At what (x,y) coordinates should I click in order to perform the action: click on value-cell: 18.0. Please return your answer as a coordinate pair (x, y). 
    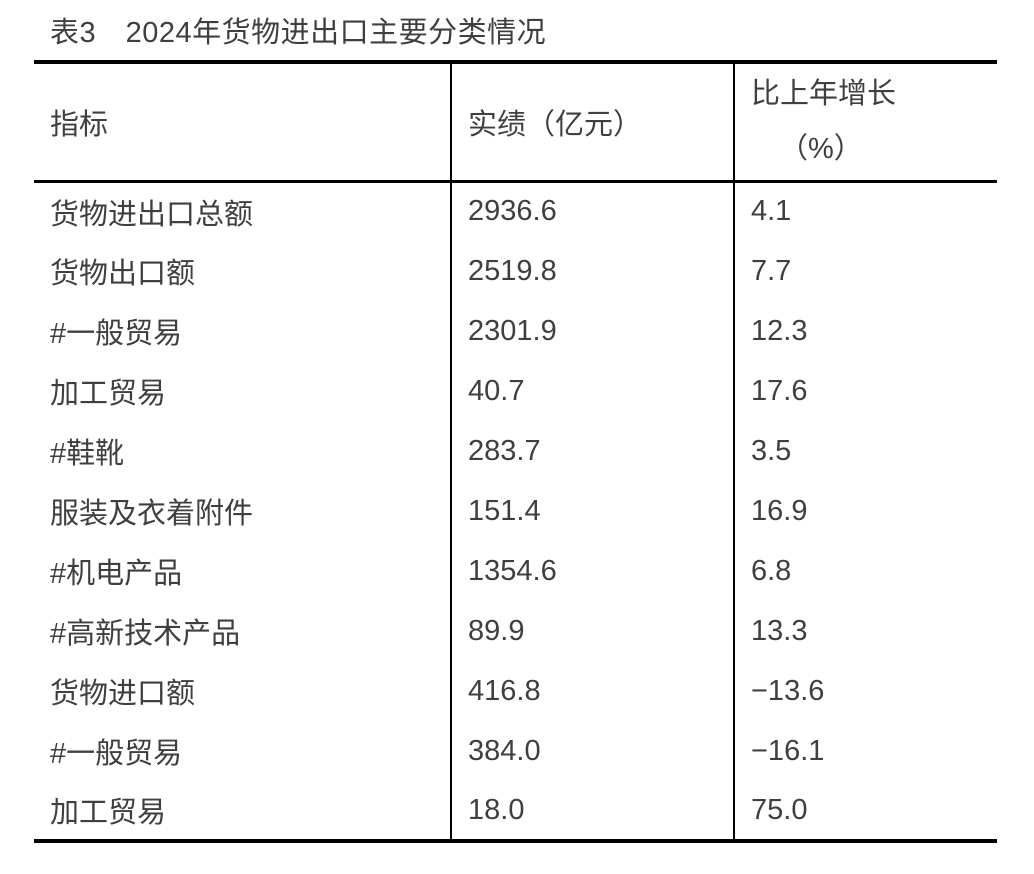
    Looking at the image, I should click on (593, 811).